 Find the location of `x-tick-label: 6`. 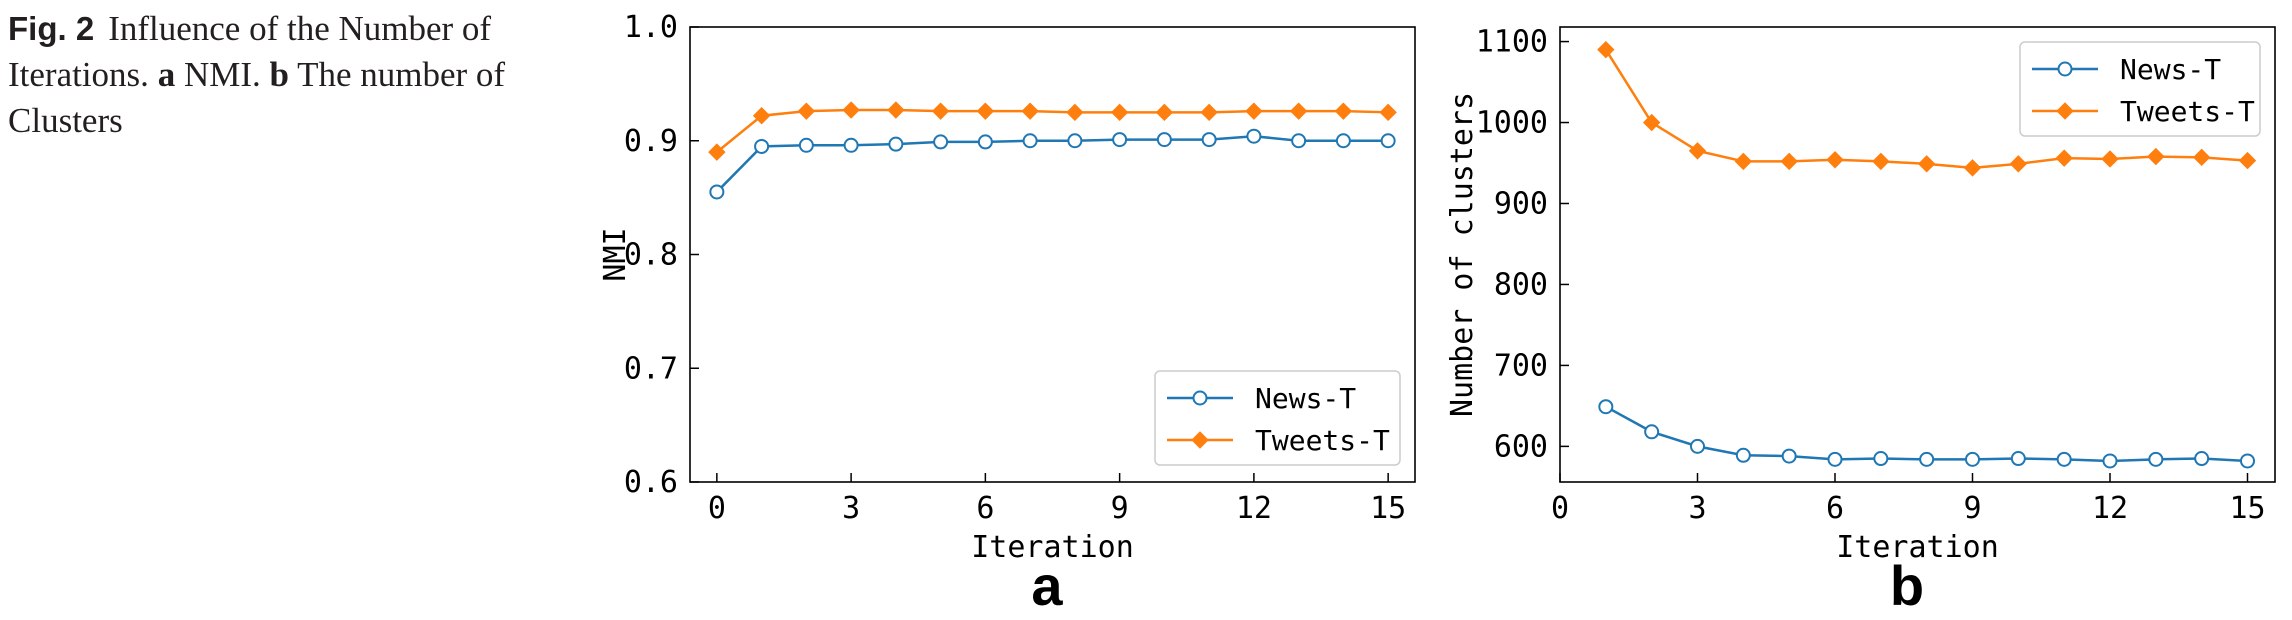

x-tick-label: 6 is located at coordinates (985, 508).